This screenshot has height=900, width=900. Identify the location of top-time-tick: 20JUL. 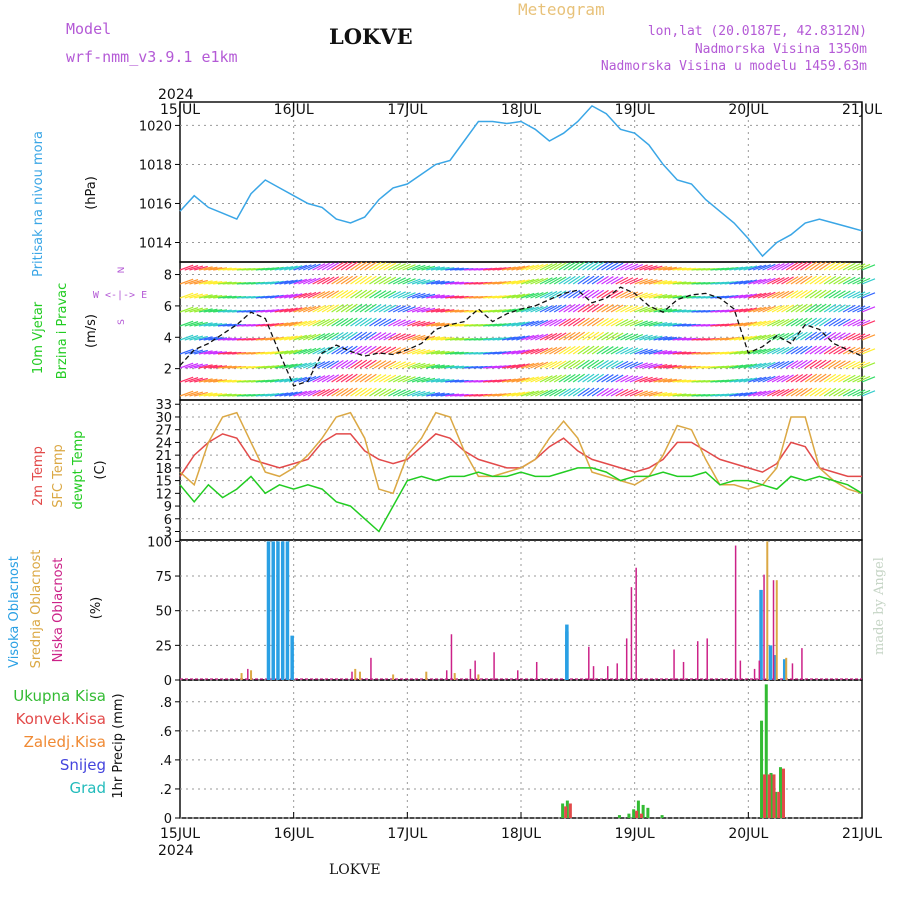
(748, 110).